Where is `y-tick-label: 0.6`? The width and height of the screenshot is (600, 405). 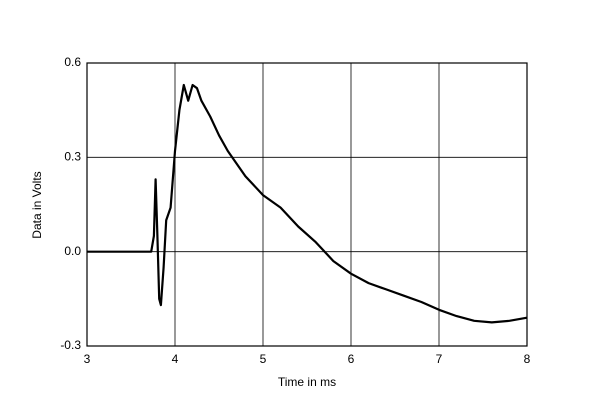
y-tick-label: 0.6 is located at coordinates (72, 62).